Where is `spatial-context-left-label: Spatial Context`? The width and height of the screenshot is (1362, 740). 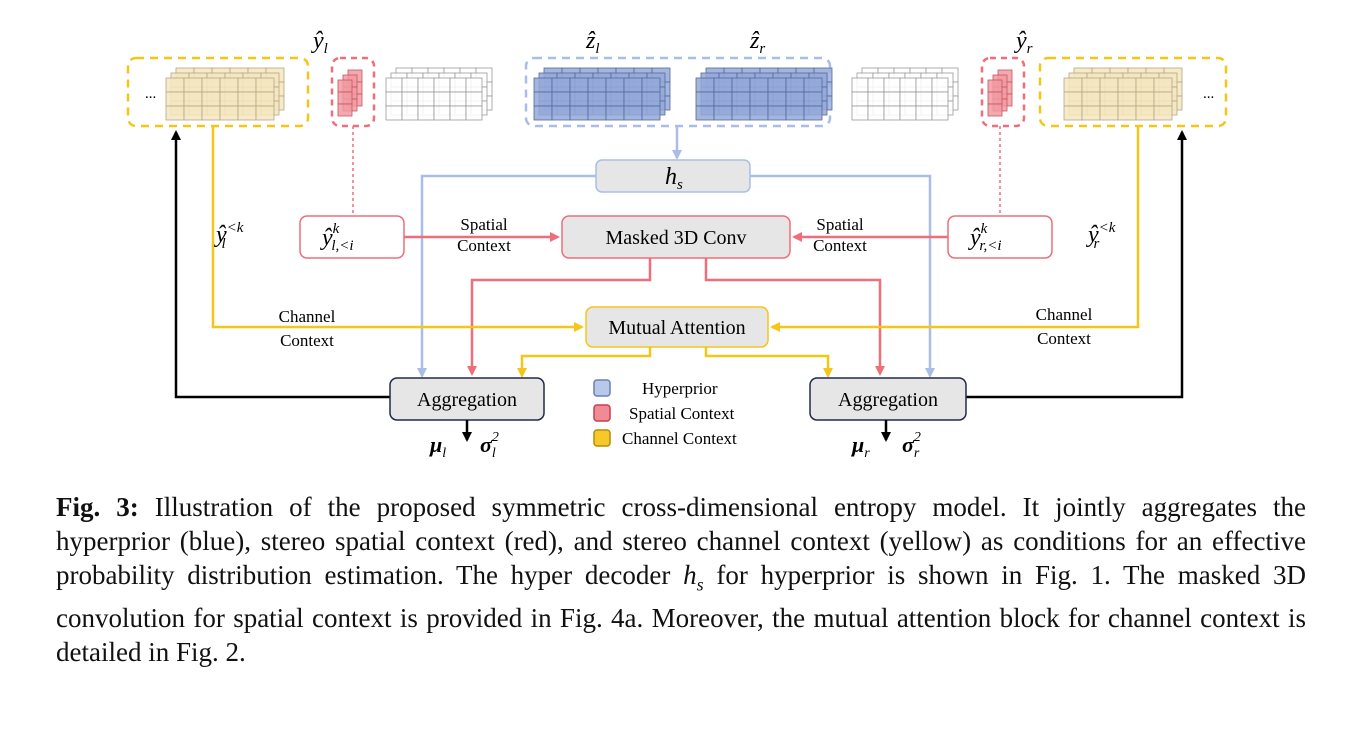 spatial-context-left-label: Spatial Context is located at coordinates (484, 235).